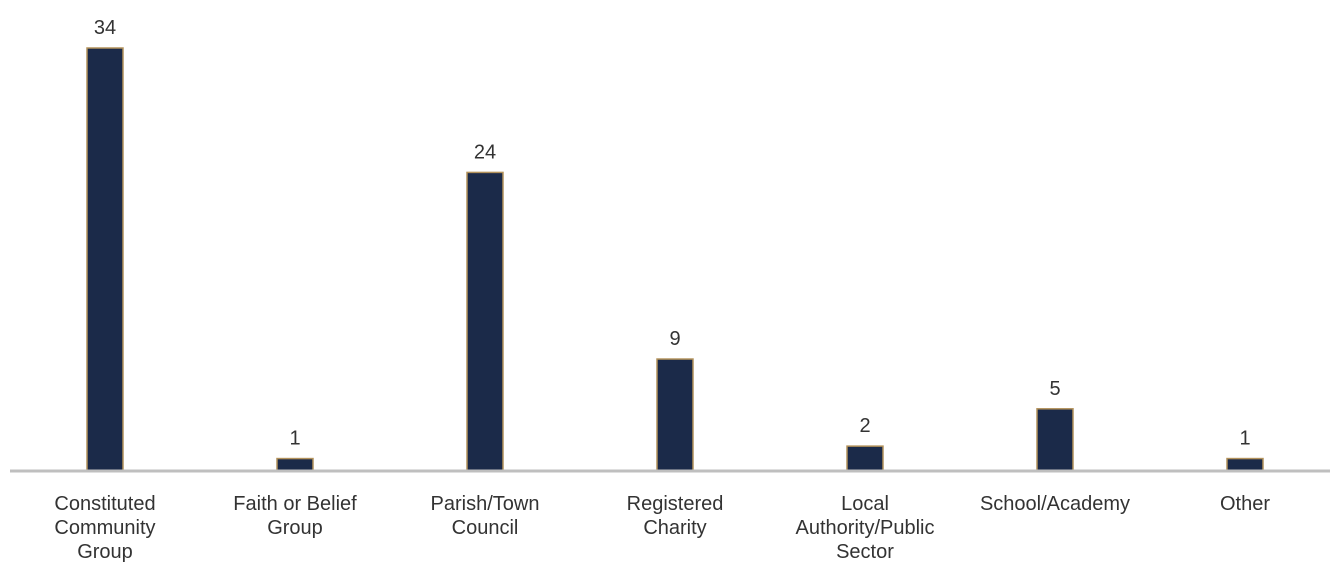  Describe the element at coordinates (1054, 389) in the screenshot. I see `data-label-6: 5` at that location.